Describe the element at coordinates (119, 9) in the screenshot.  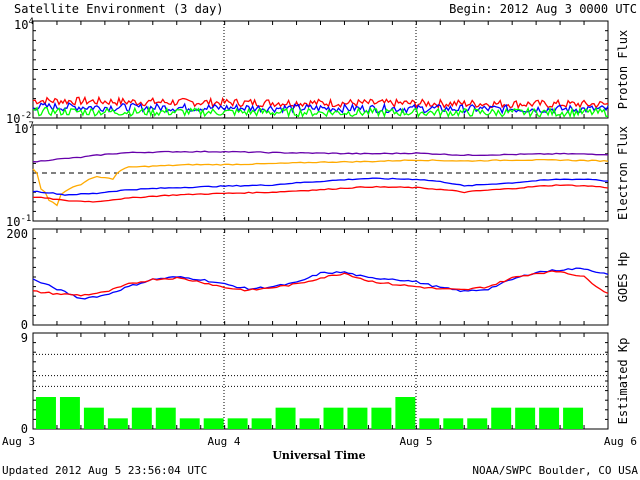
I see `chart-title: Satellite Environment (3 day)` at that location.